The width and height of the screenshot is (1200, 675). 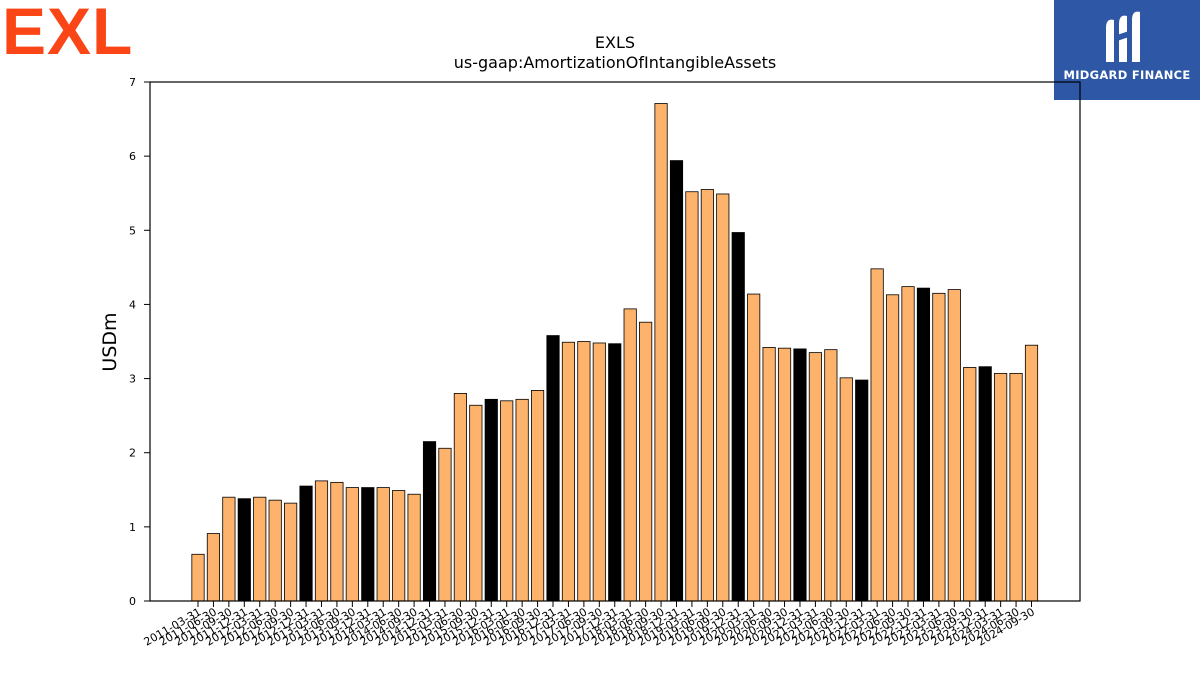 I want to click on y-tick-label: 5, so click(x=132, y=230).